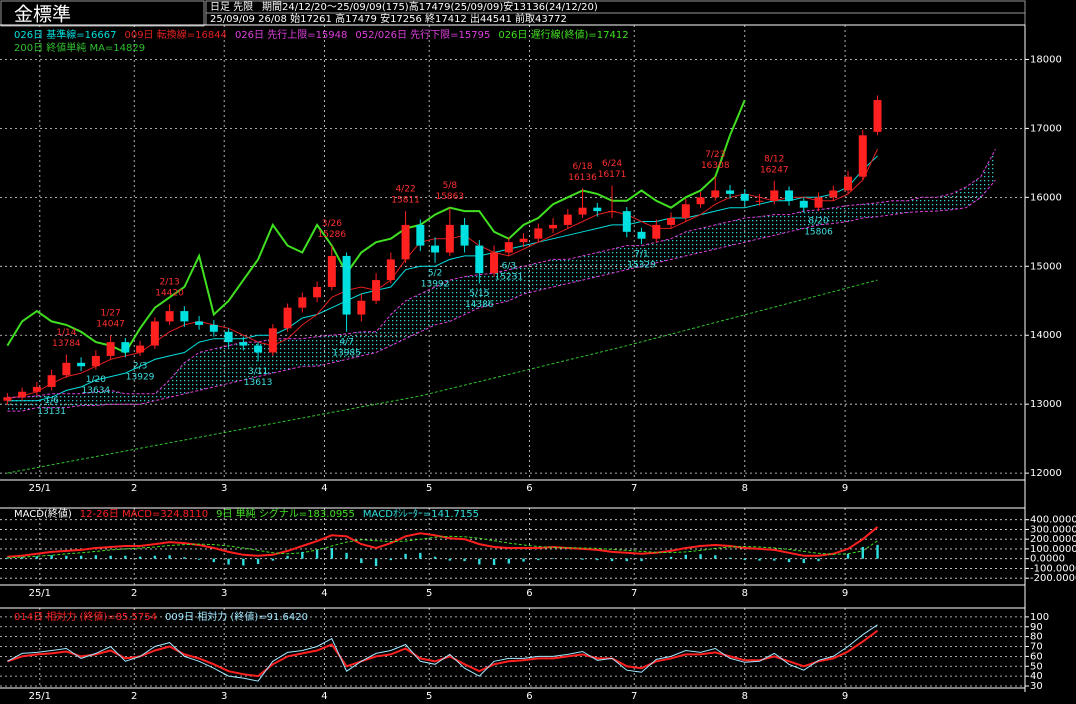 The width and height of the screenshot is (1076, 704). Describe the element at coordinates (96, 391) in the screenshot. I see `low-label-price: 13634` at that location.